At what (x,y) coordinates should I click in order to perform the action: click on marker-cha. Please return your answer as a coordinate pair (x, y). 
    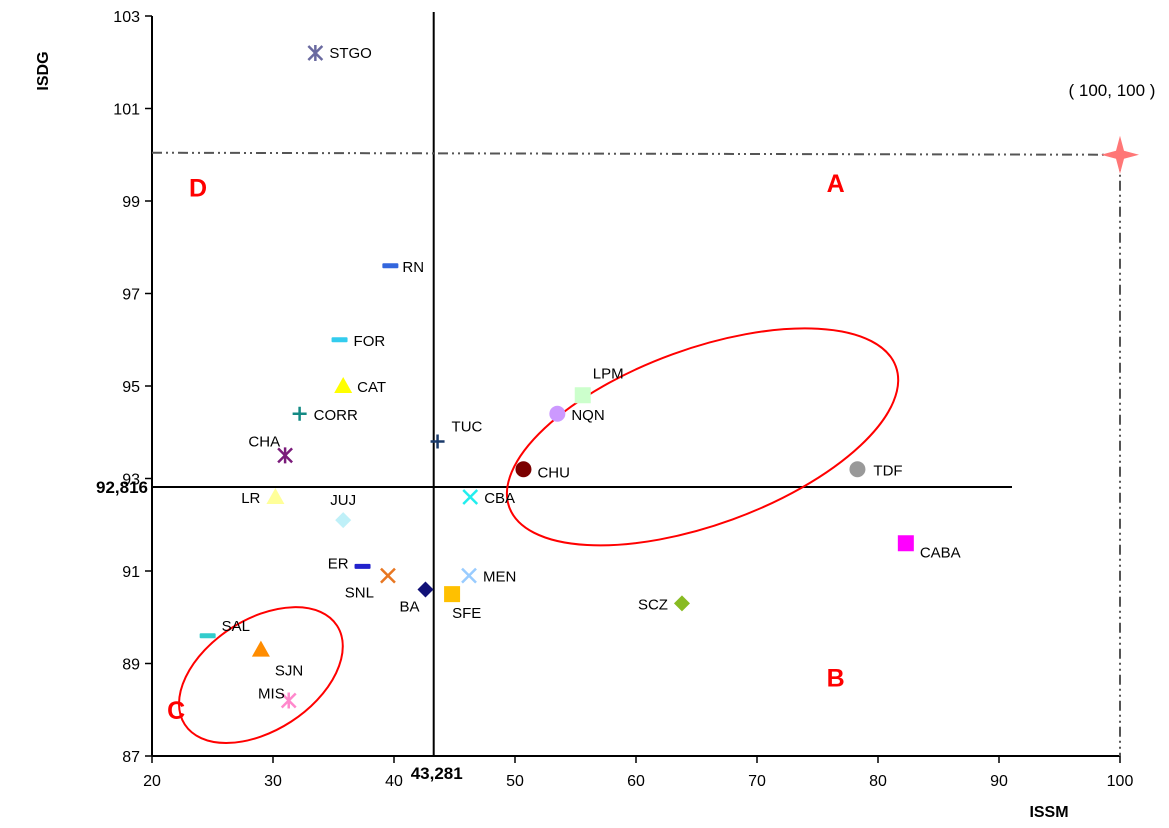
    Looking at the image, I should click on (285, 455).